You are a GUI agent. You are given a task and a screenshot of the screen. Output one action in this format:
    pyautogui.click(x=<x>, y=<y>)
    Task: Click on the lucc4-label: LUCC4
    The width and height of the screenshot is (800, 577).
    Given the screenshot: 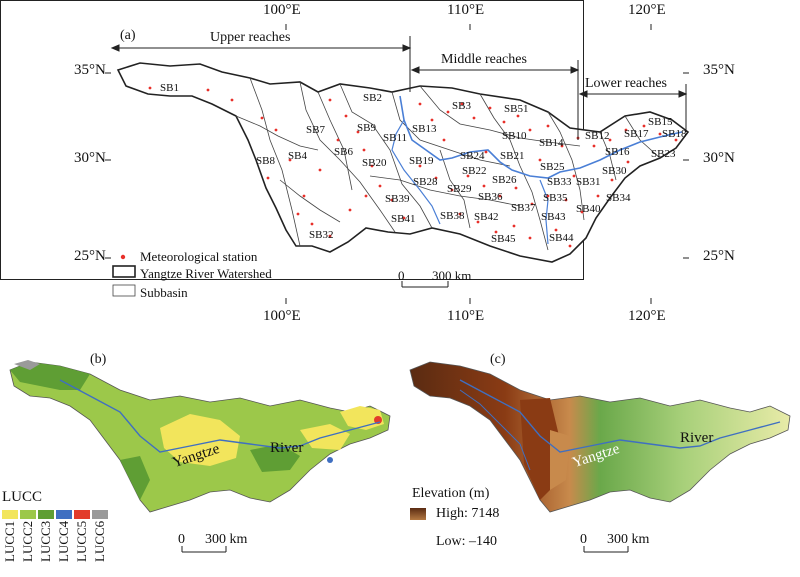 What is the action you would take?
    pyautogui.click(x=63, y=542)
    